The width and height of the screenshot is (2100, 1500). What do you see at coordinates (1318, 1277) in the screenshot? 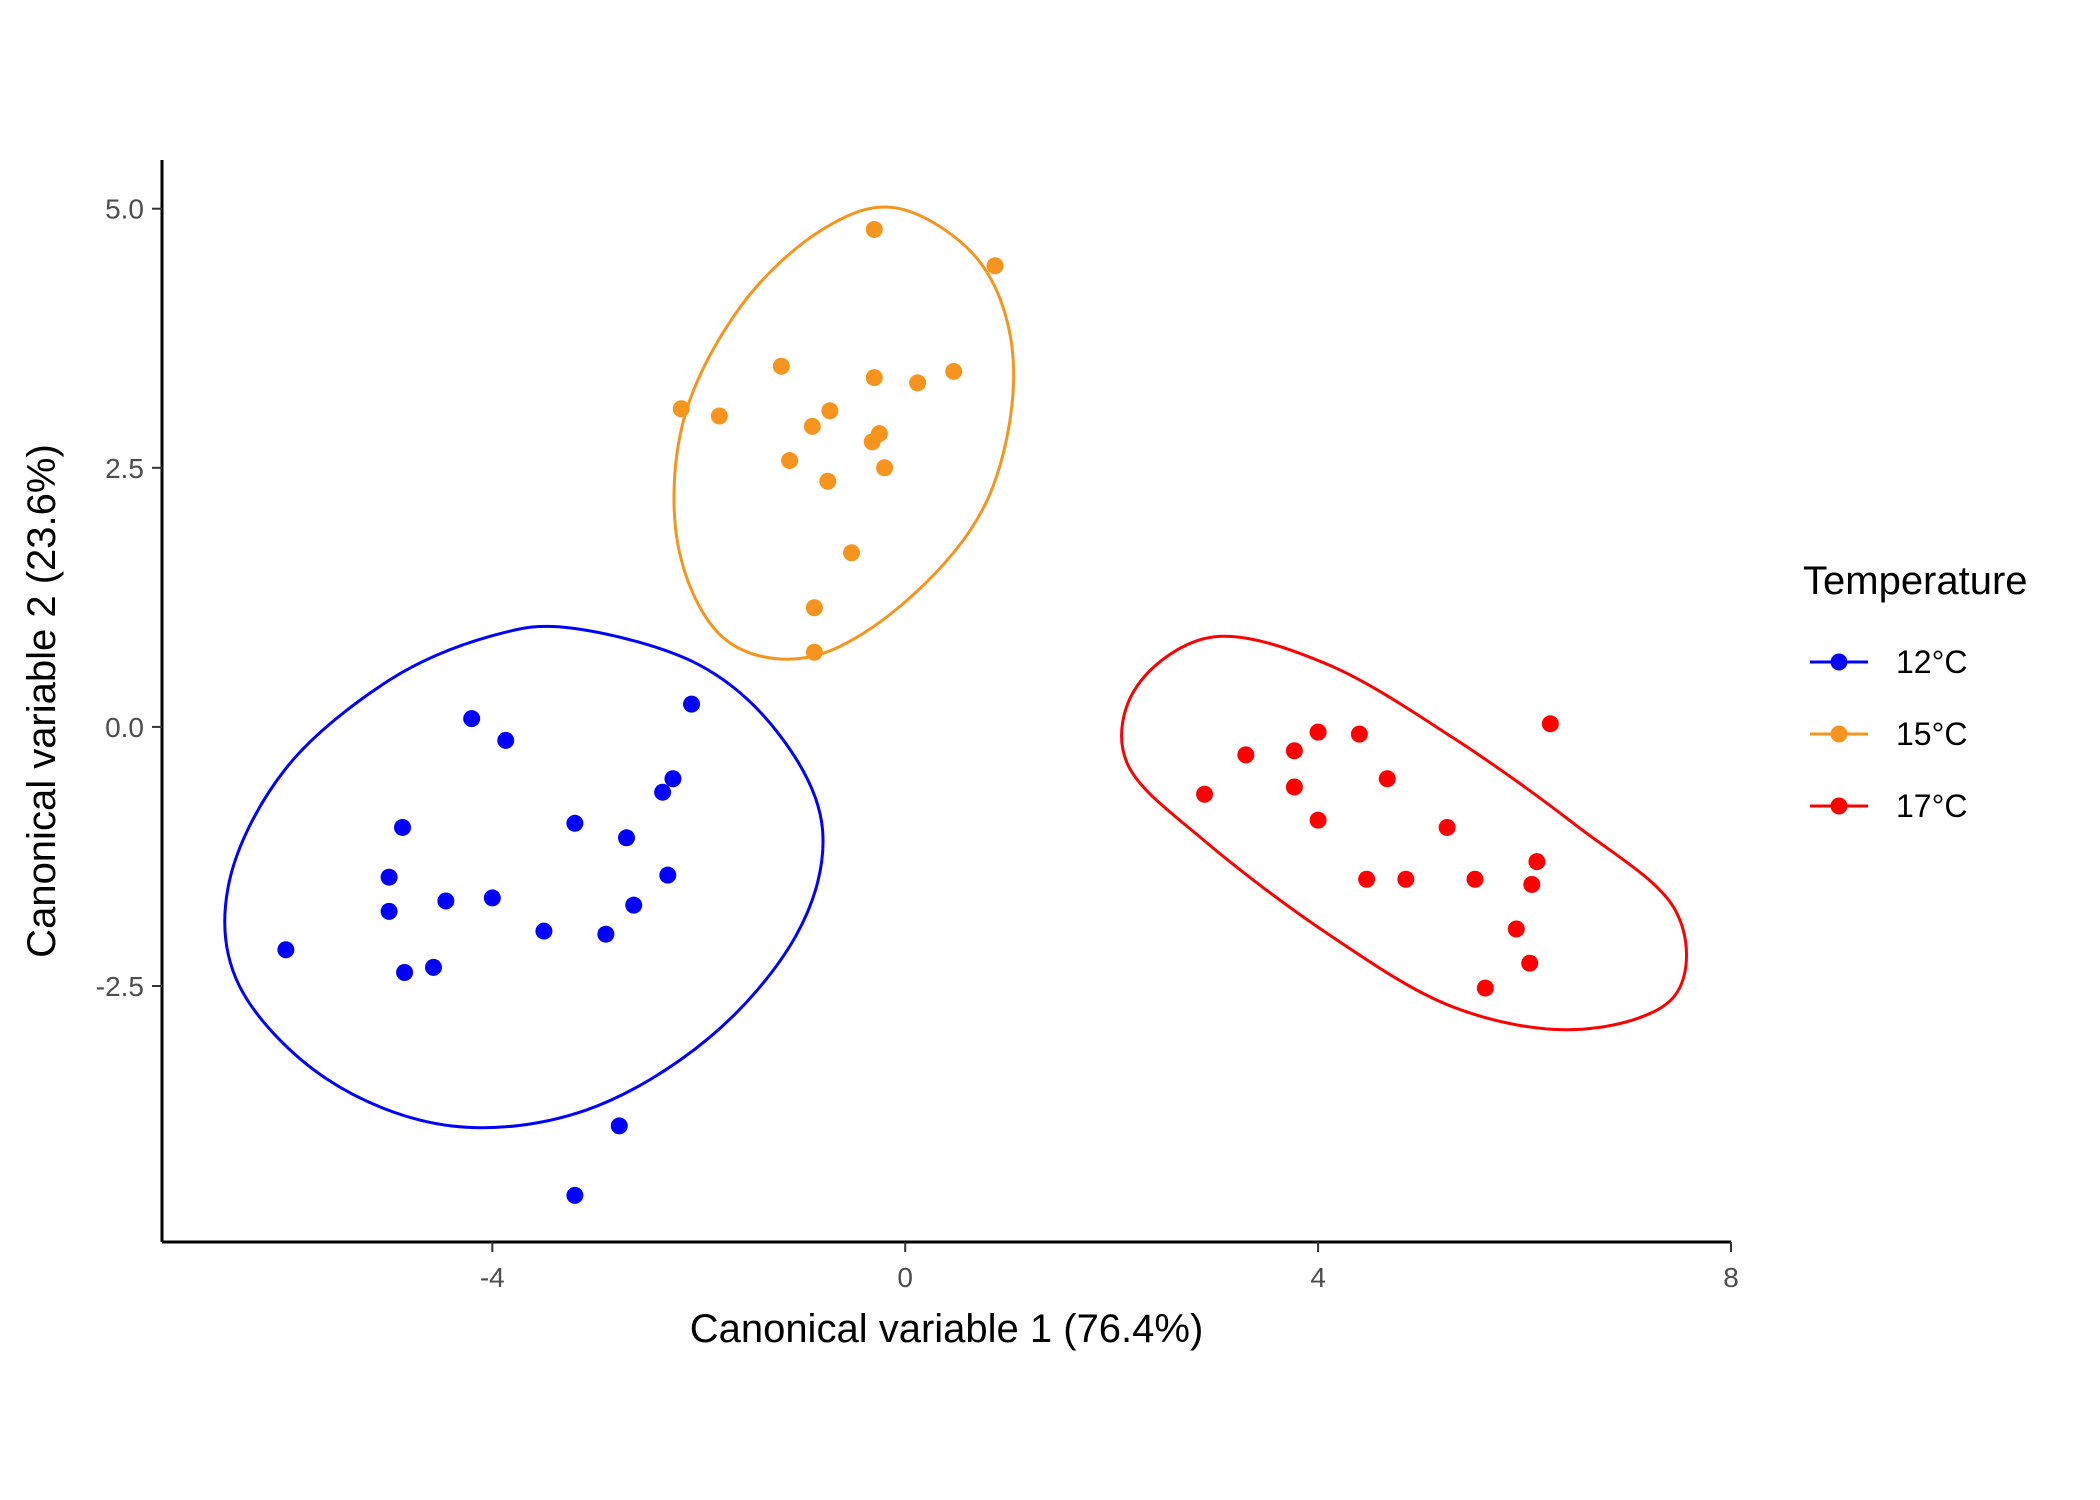
I see `x-tick-label: 4` at bounding box center [1318, 1277].